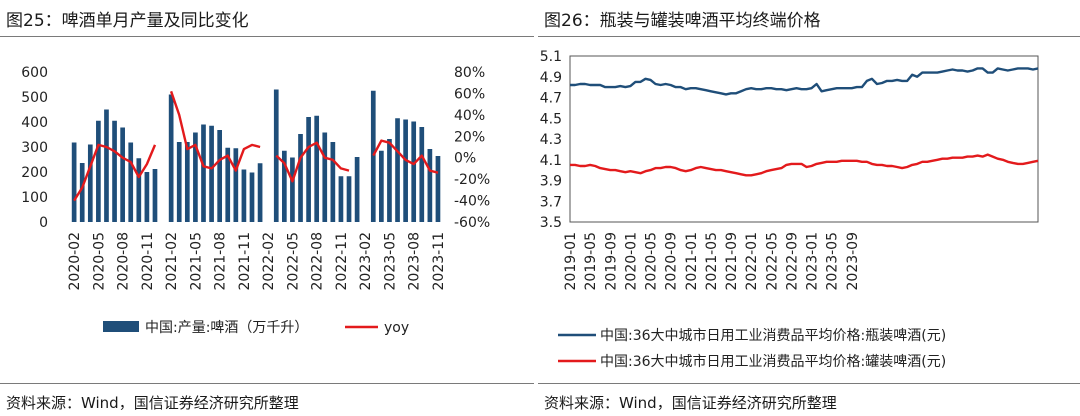 This screenshot has height=416, width=1080. What do you see at coordinates (672, 261) in the screenshot?
I see `x-tick-label: 2020-09` at bounding box center [672, 261].